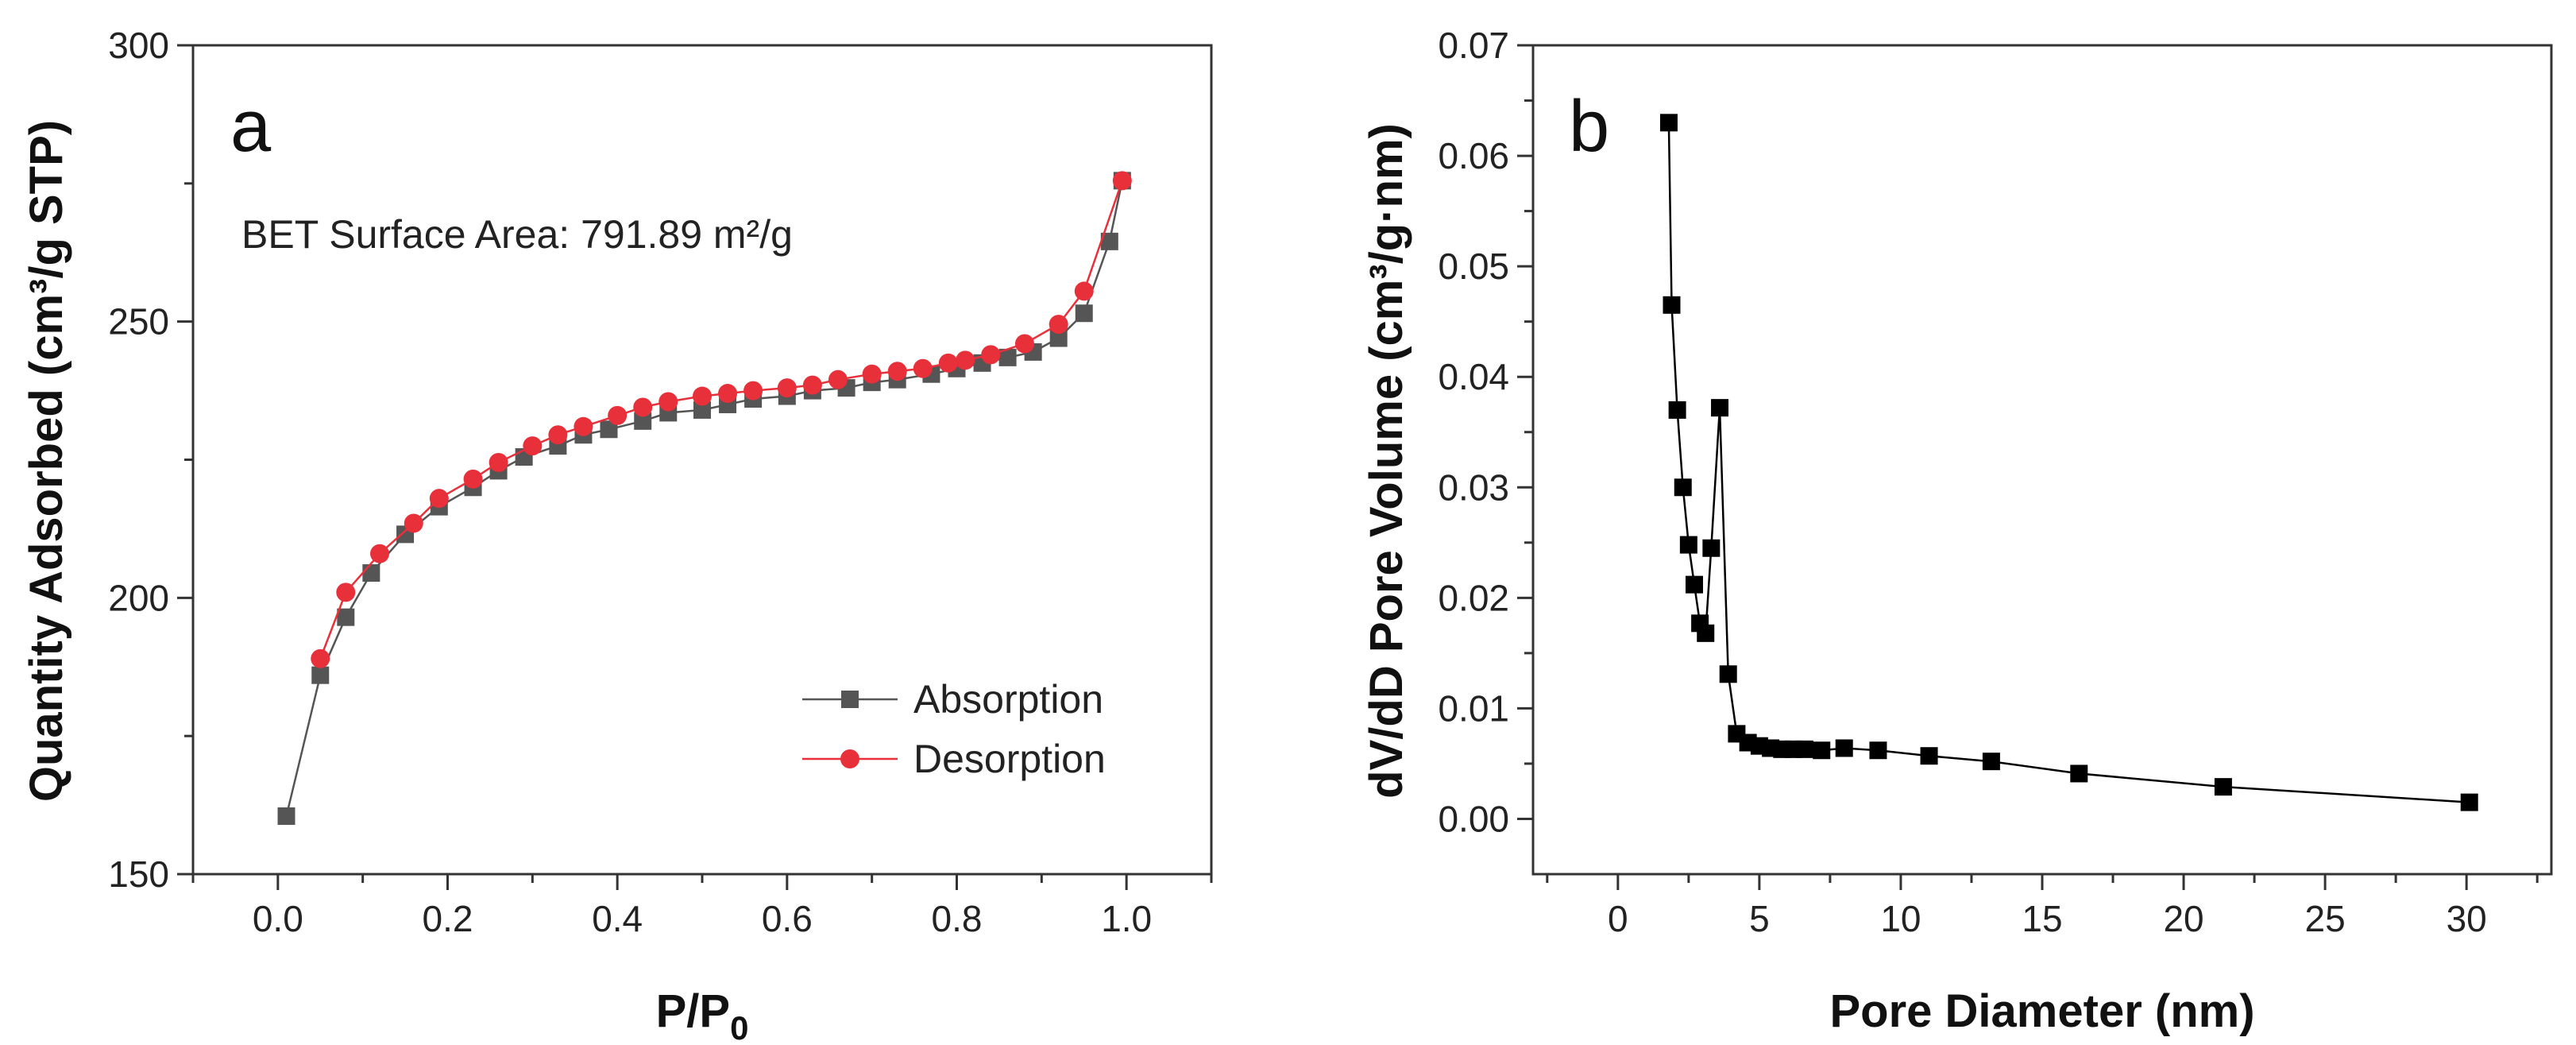 This screenshot has height=1045, width=2576. Describe the element at coordinates (739, 1027) in the screenshot. I see `x-axis-title-subscript: 0` at that location.